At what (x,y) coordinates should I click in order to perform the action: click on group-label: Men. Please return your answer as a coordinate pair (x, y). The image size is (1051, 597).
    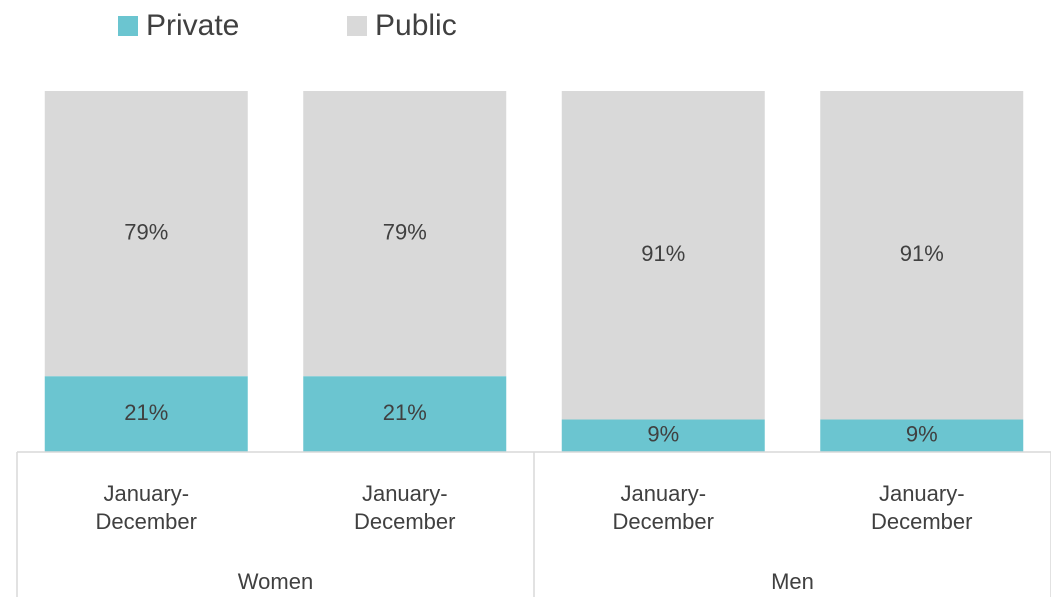
    Looking at the image, I should click on (792, 581).